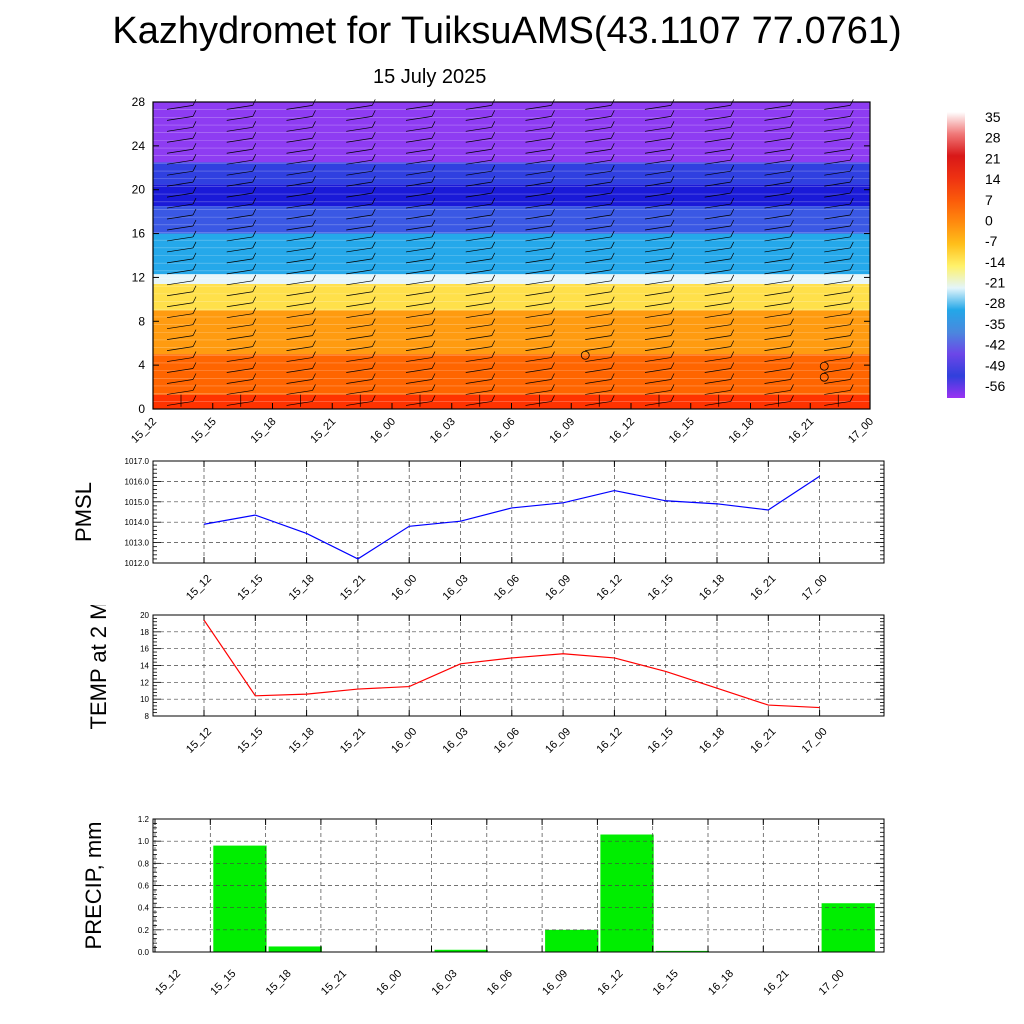 This screenshot has width=1024, height=1024. What do you see at coordinates (144, 952) in the screenshot?
I see `y-tick-label: 0.0` at bounding box center [144, 952].